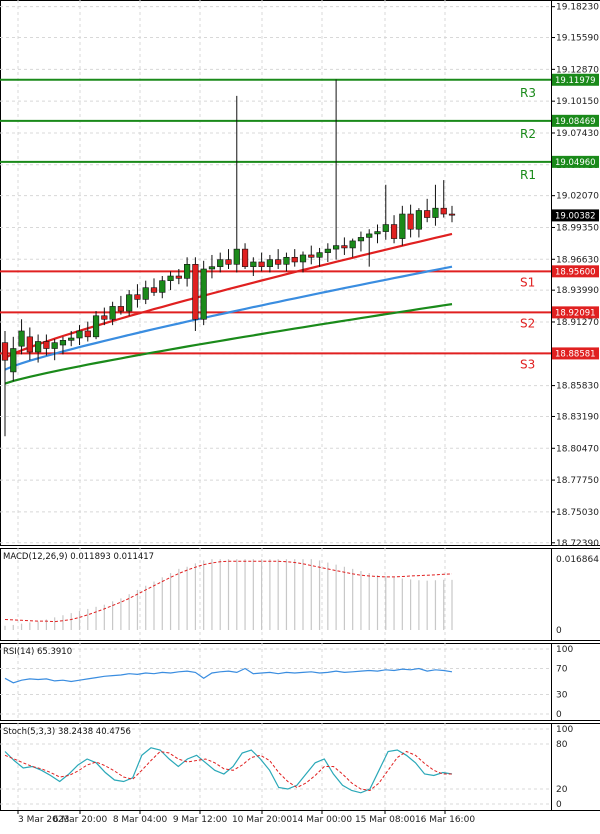 The image size is (600, 834). I want to click on current-price-tag: 19.00382, so click(575, 216).